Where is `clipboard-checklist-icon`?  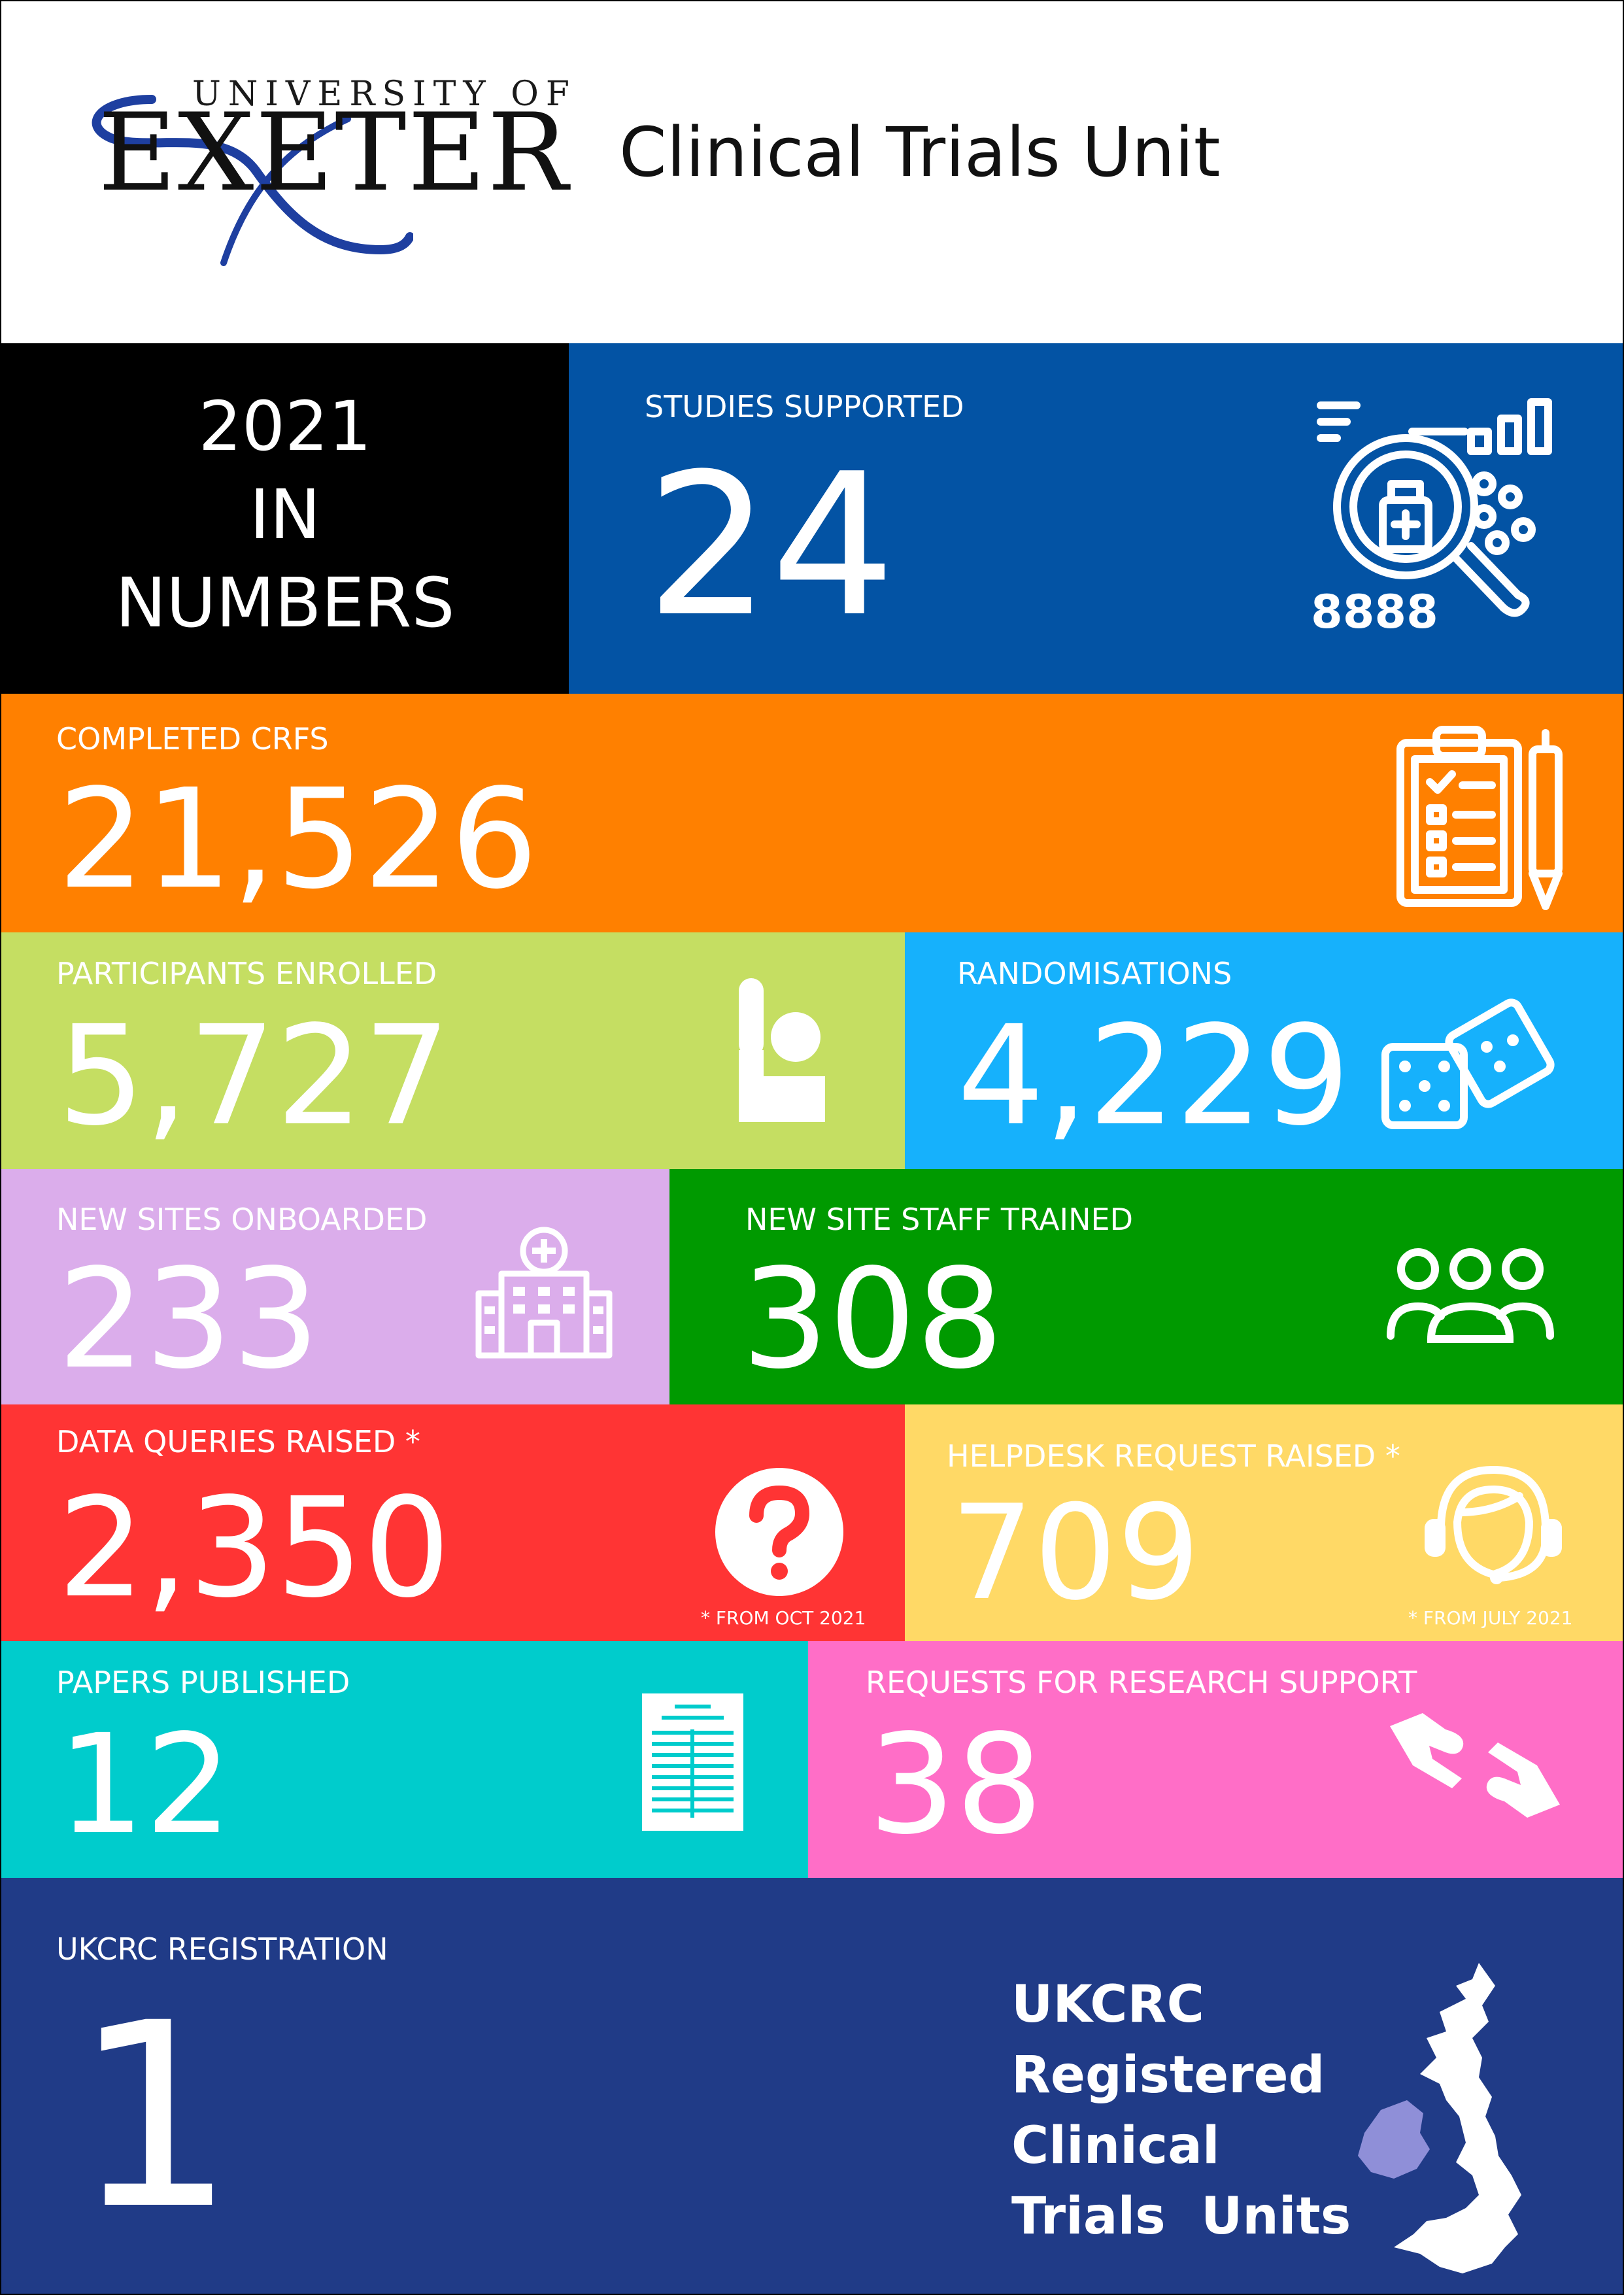
clipboard-checklist-icon is located at coordinates (1479, 818).